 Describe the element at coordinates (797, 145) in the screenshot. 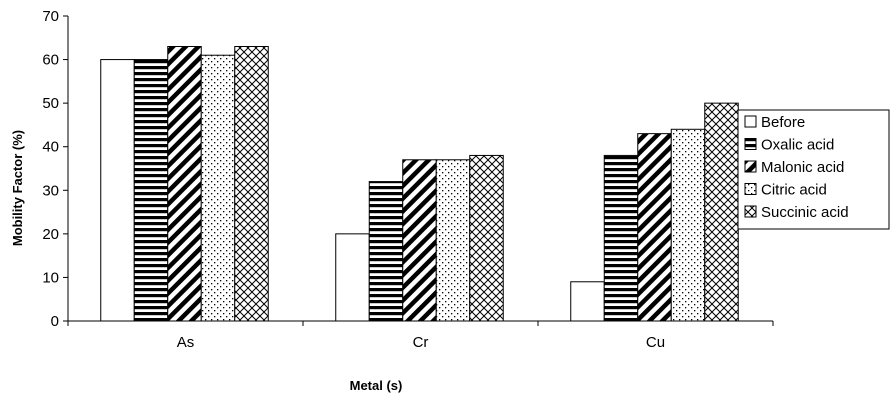

I see `legend-label: Oxalic acid` at that location.